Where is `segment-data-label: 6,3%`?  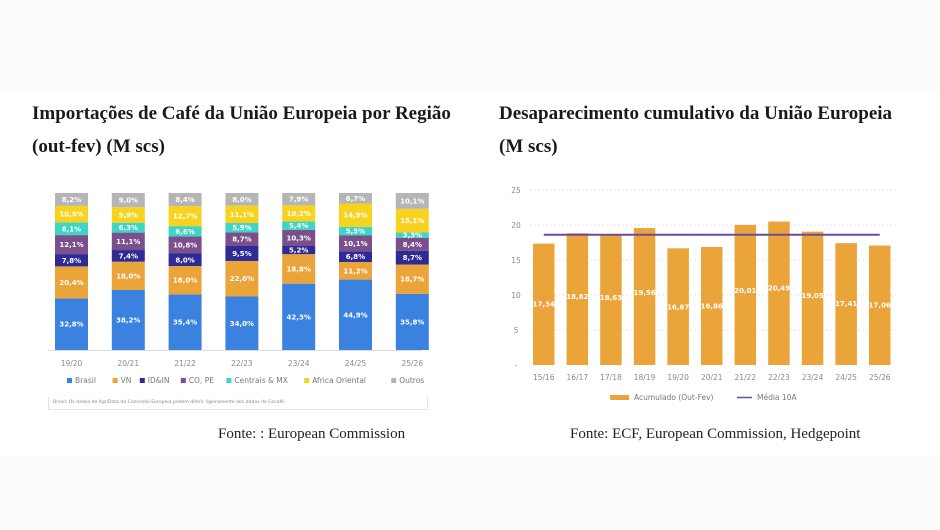
segment-data-label: 6,3% is located at coordinates (128, 228).